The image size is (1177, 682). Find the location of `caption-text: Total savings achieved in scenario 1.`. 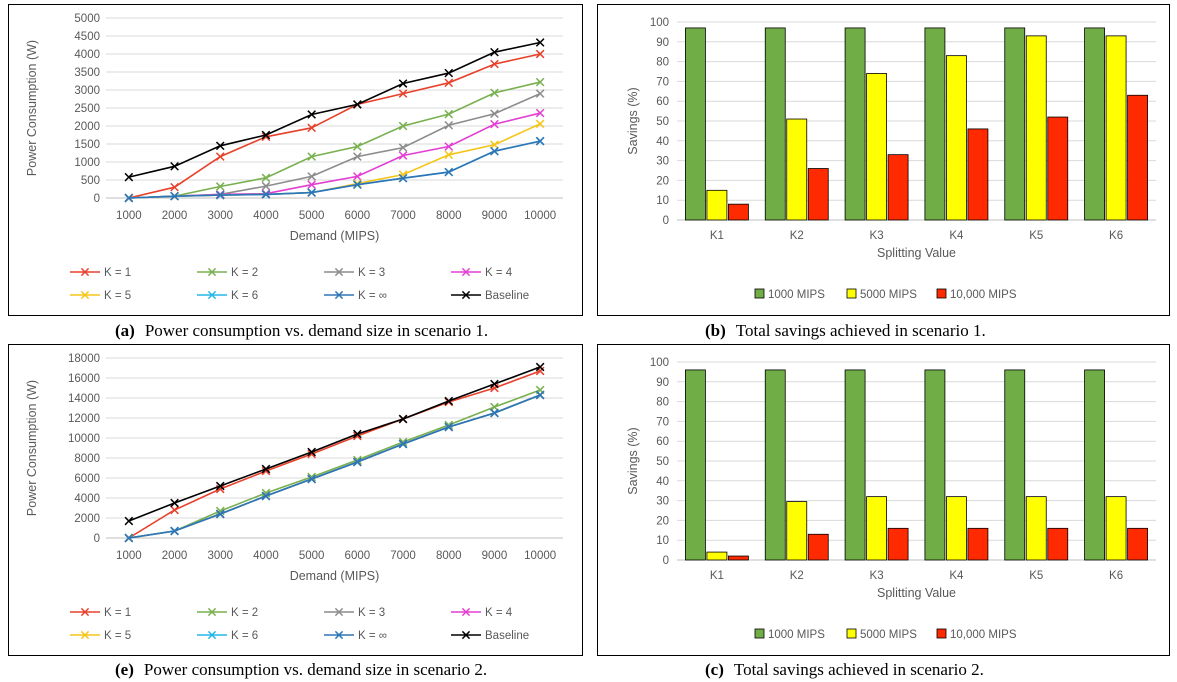

caption-text: Total savings achieved in scenario 1. is located at coordinates (860, 330).